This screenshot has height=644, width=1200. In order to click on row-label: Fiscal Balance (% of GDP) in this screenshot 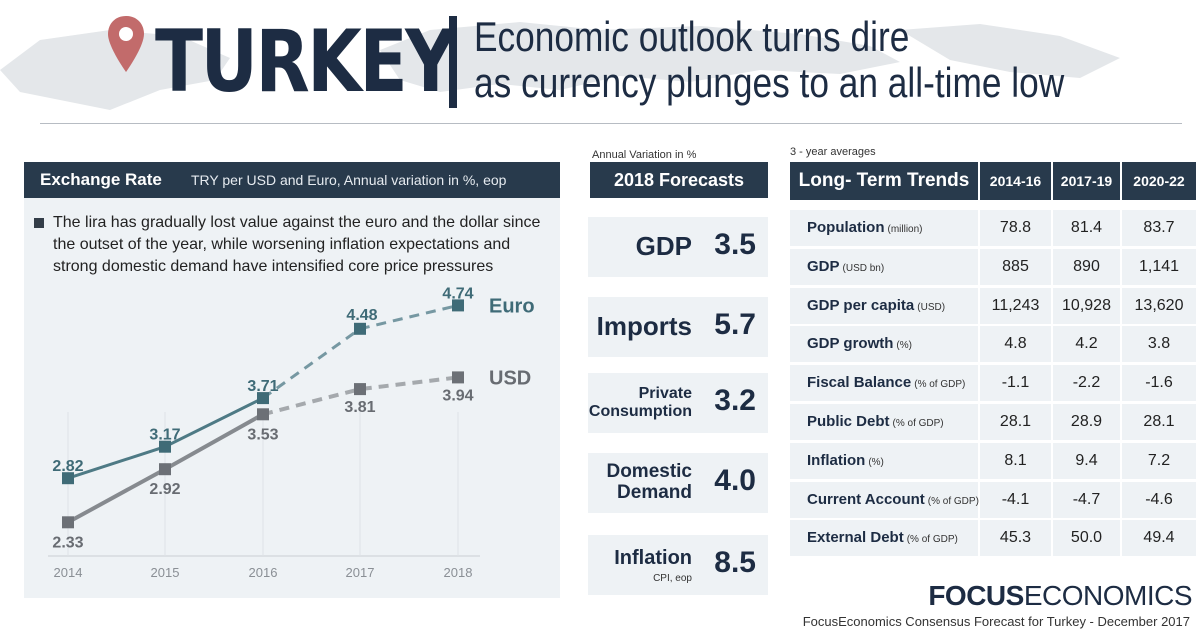, I will do `click(884, 383)`.